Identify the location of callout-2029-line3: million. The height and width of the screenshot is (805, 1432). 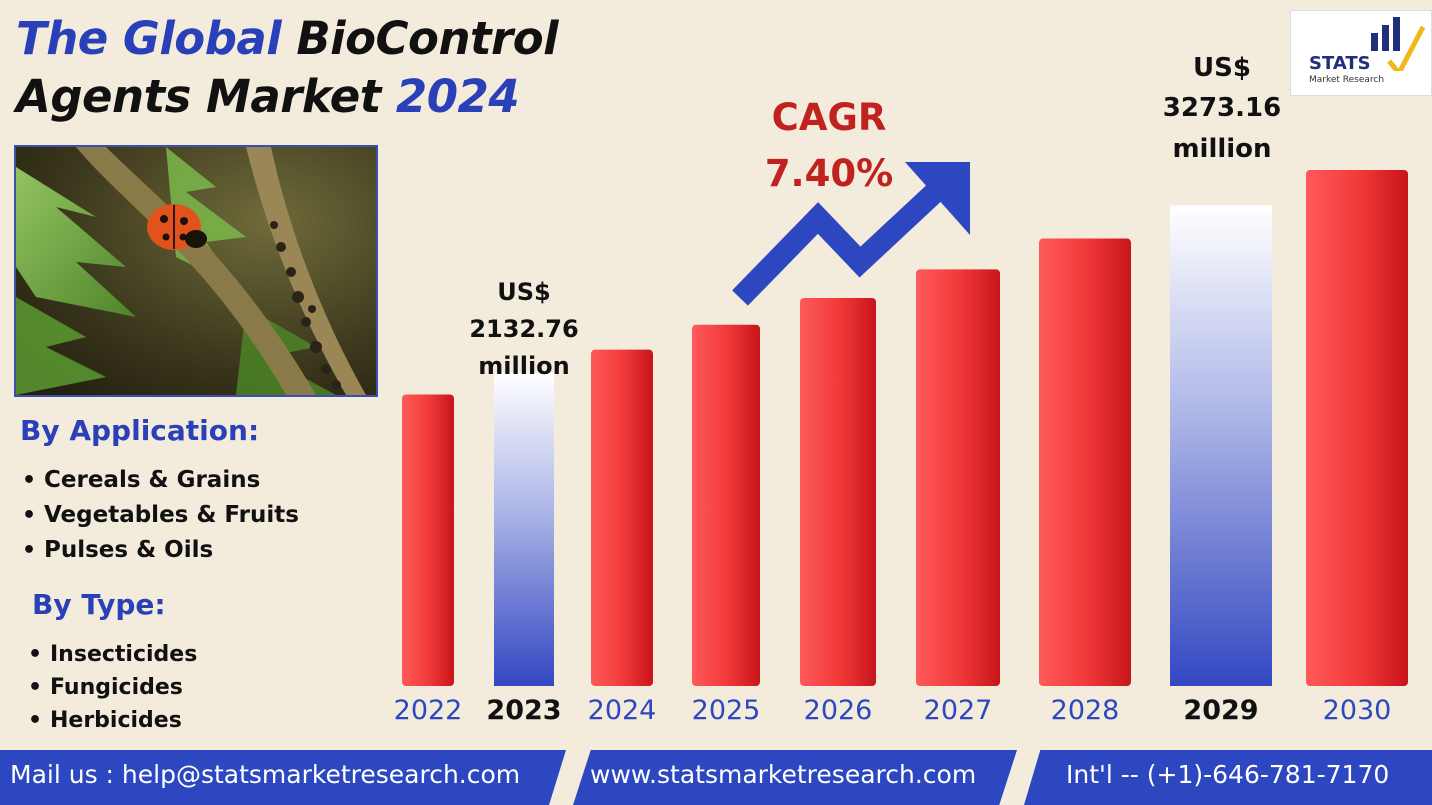
(1221, 149).